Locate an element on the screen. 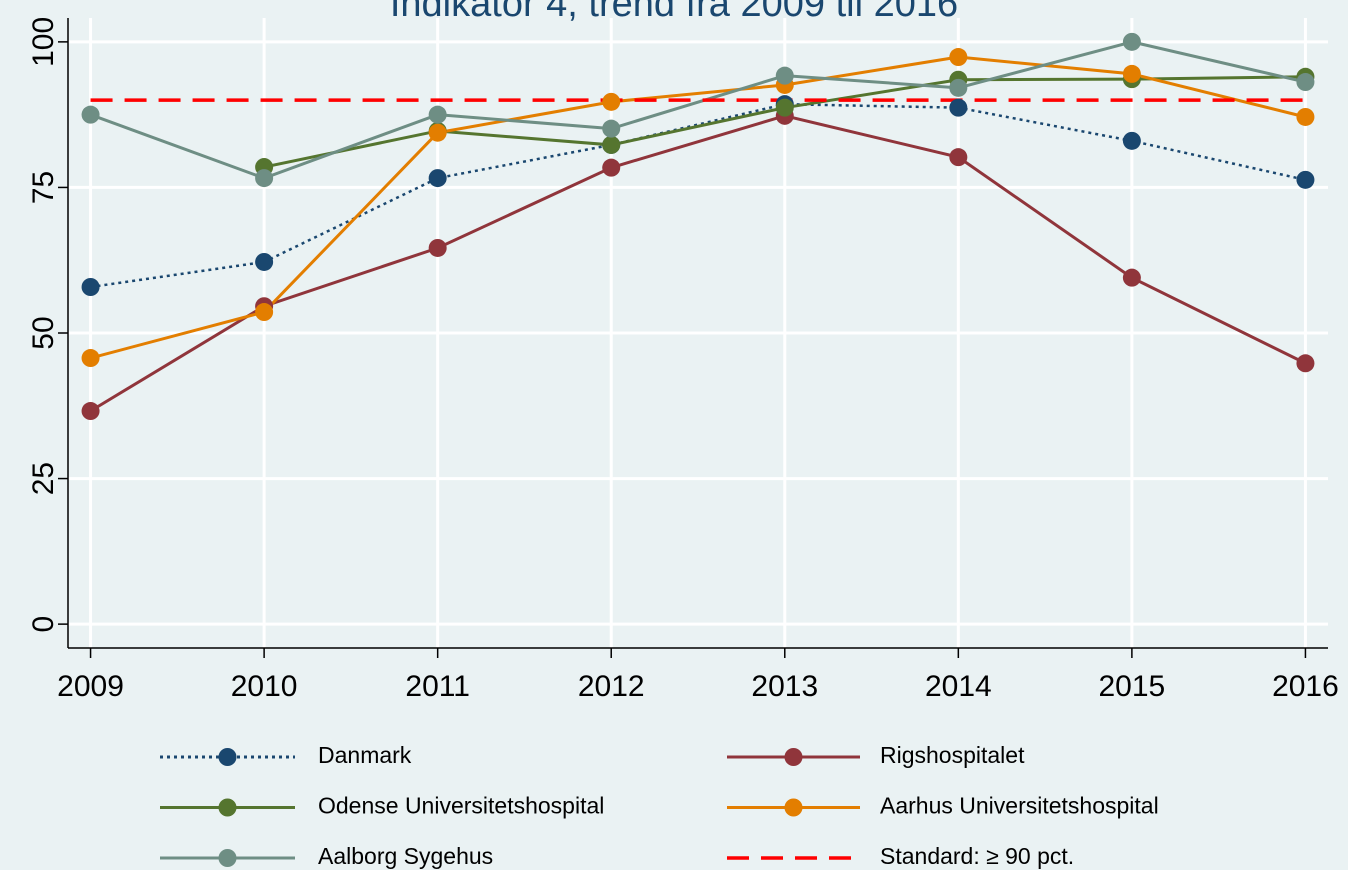 The height and width of the screenshot is (870, 1348). x-tick-label: 2009 is located at coordinates (90, 686).